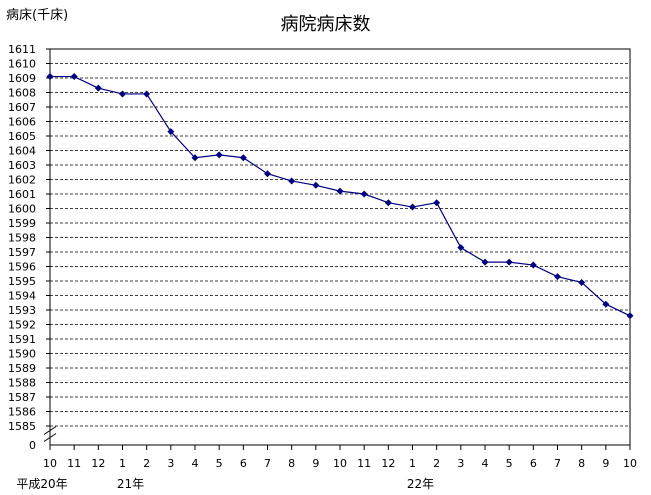 The width and height of the screenshot is (651, 495). Describe the element at coordinates (22, 397) in the screenshot. I see `y-tick-label: 1587` at that location.